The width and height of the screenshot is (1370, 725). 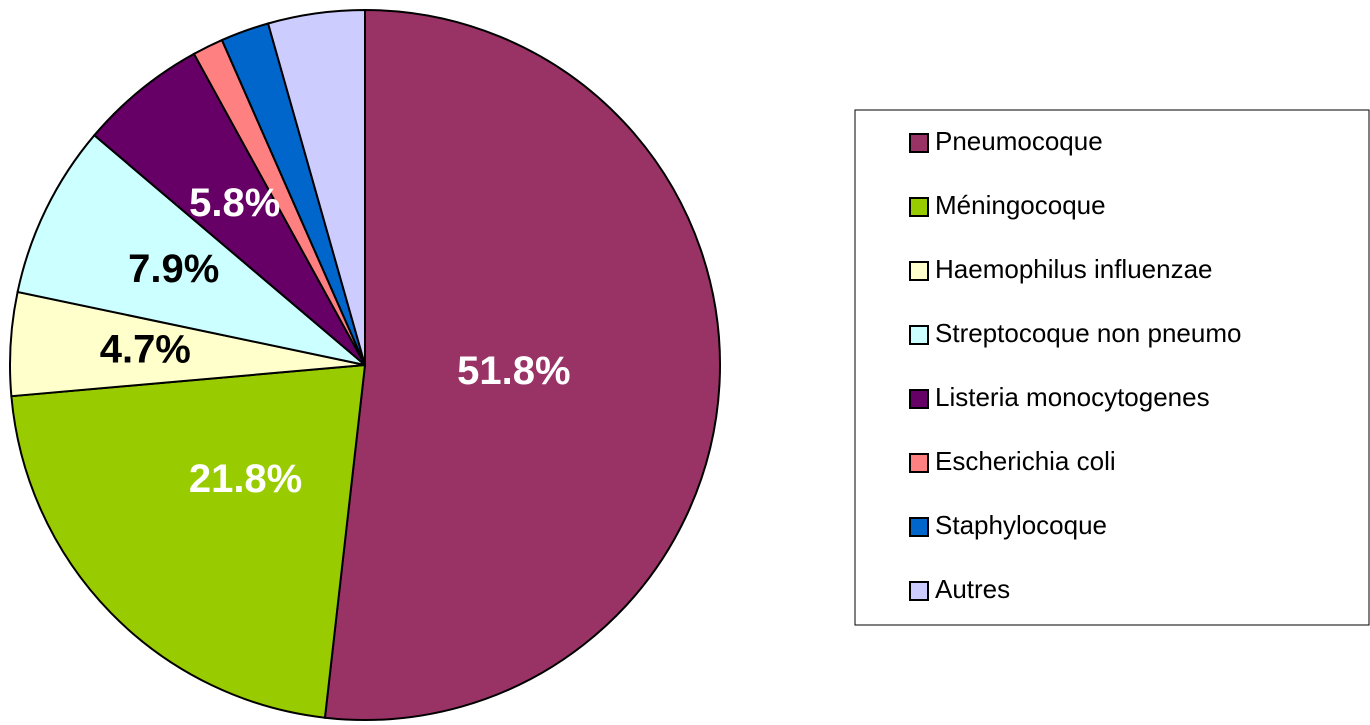 What do you see at coordinates (1021, 525) in the screenshot?
I see `legend-label: Staphylocoque` at bounding box center [1021, 525].